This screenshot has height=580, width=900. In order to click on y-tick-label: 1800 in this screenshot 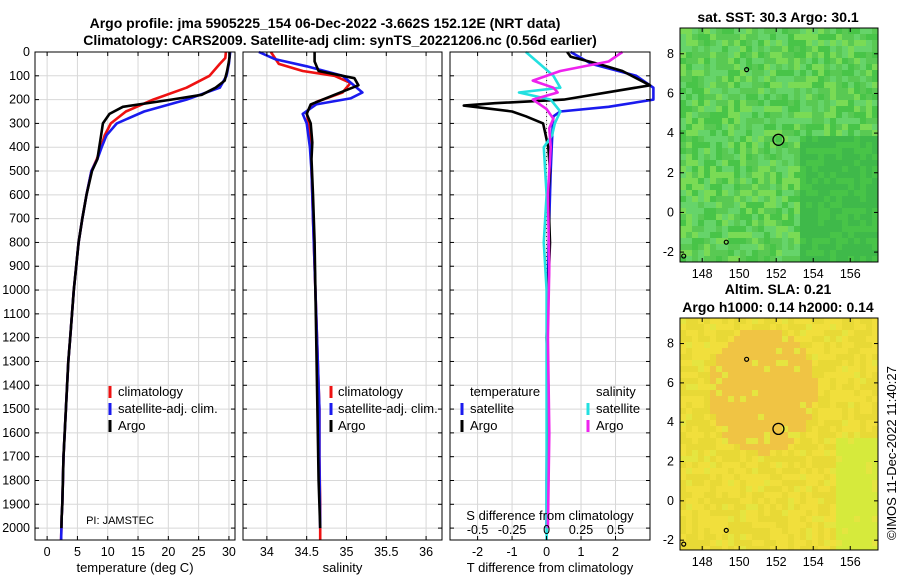, I will do `click(16, 480)`.